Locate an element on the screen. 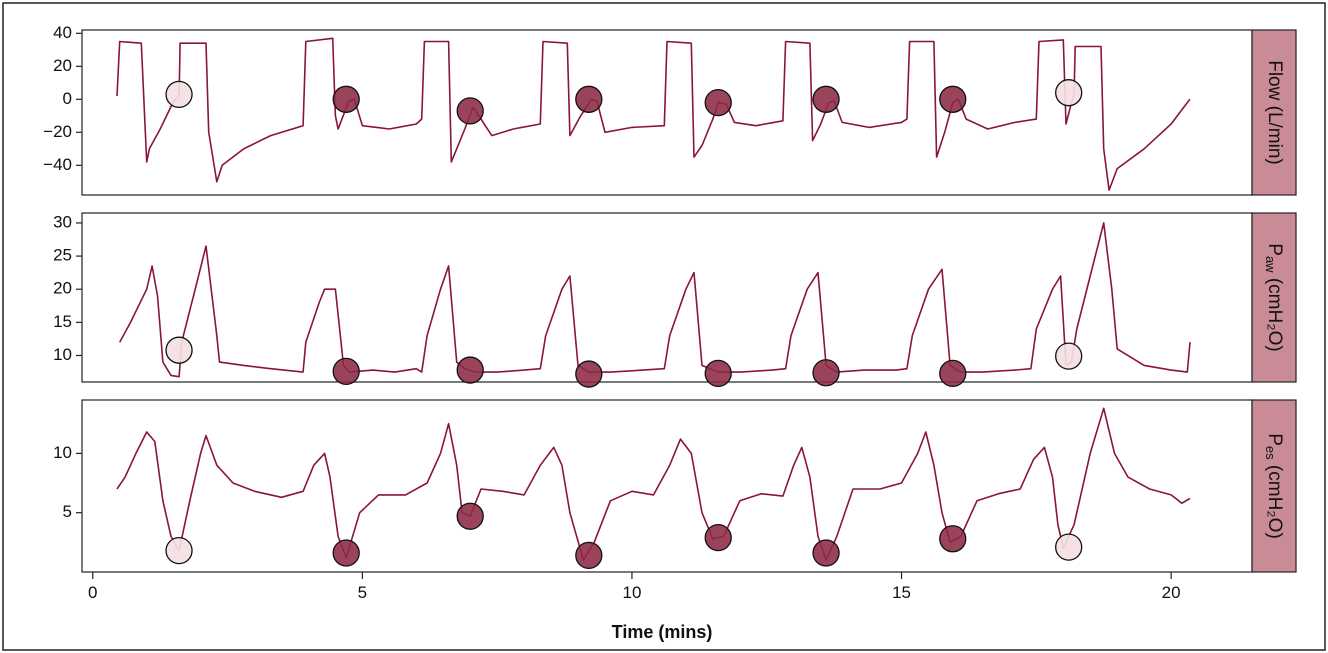  y-tick-label-paw: 15 is located at coordinates (62, 321).